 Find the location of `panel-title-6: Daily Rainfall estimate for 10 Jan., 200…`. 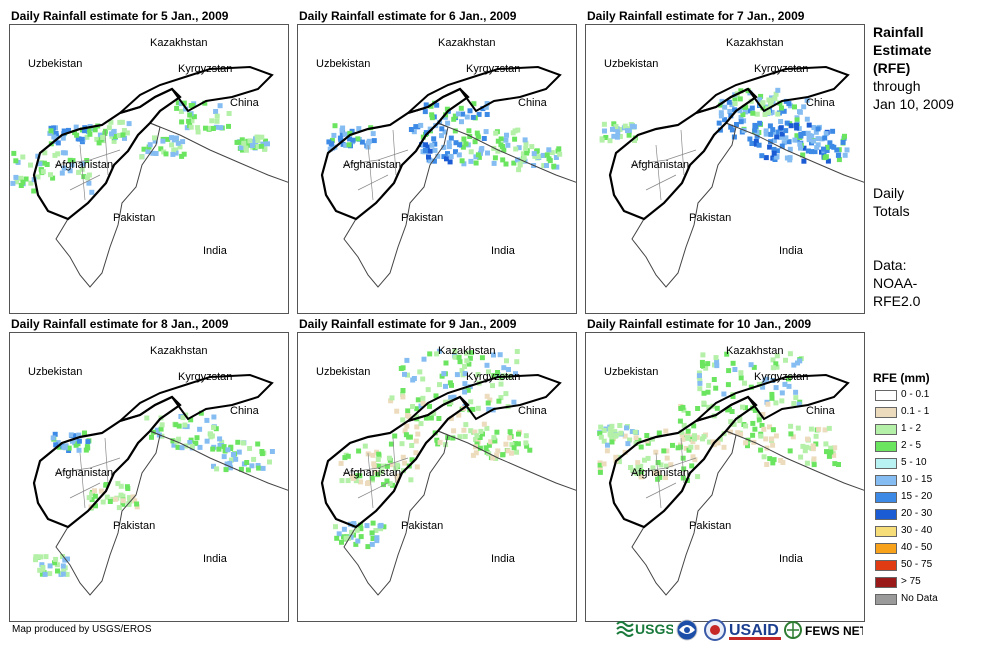

panel-title-6: Daily Rainfall estimate for 10 Jan., 200… is located at coordinates (699, 324).